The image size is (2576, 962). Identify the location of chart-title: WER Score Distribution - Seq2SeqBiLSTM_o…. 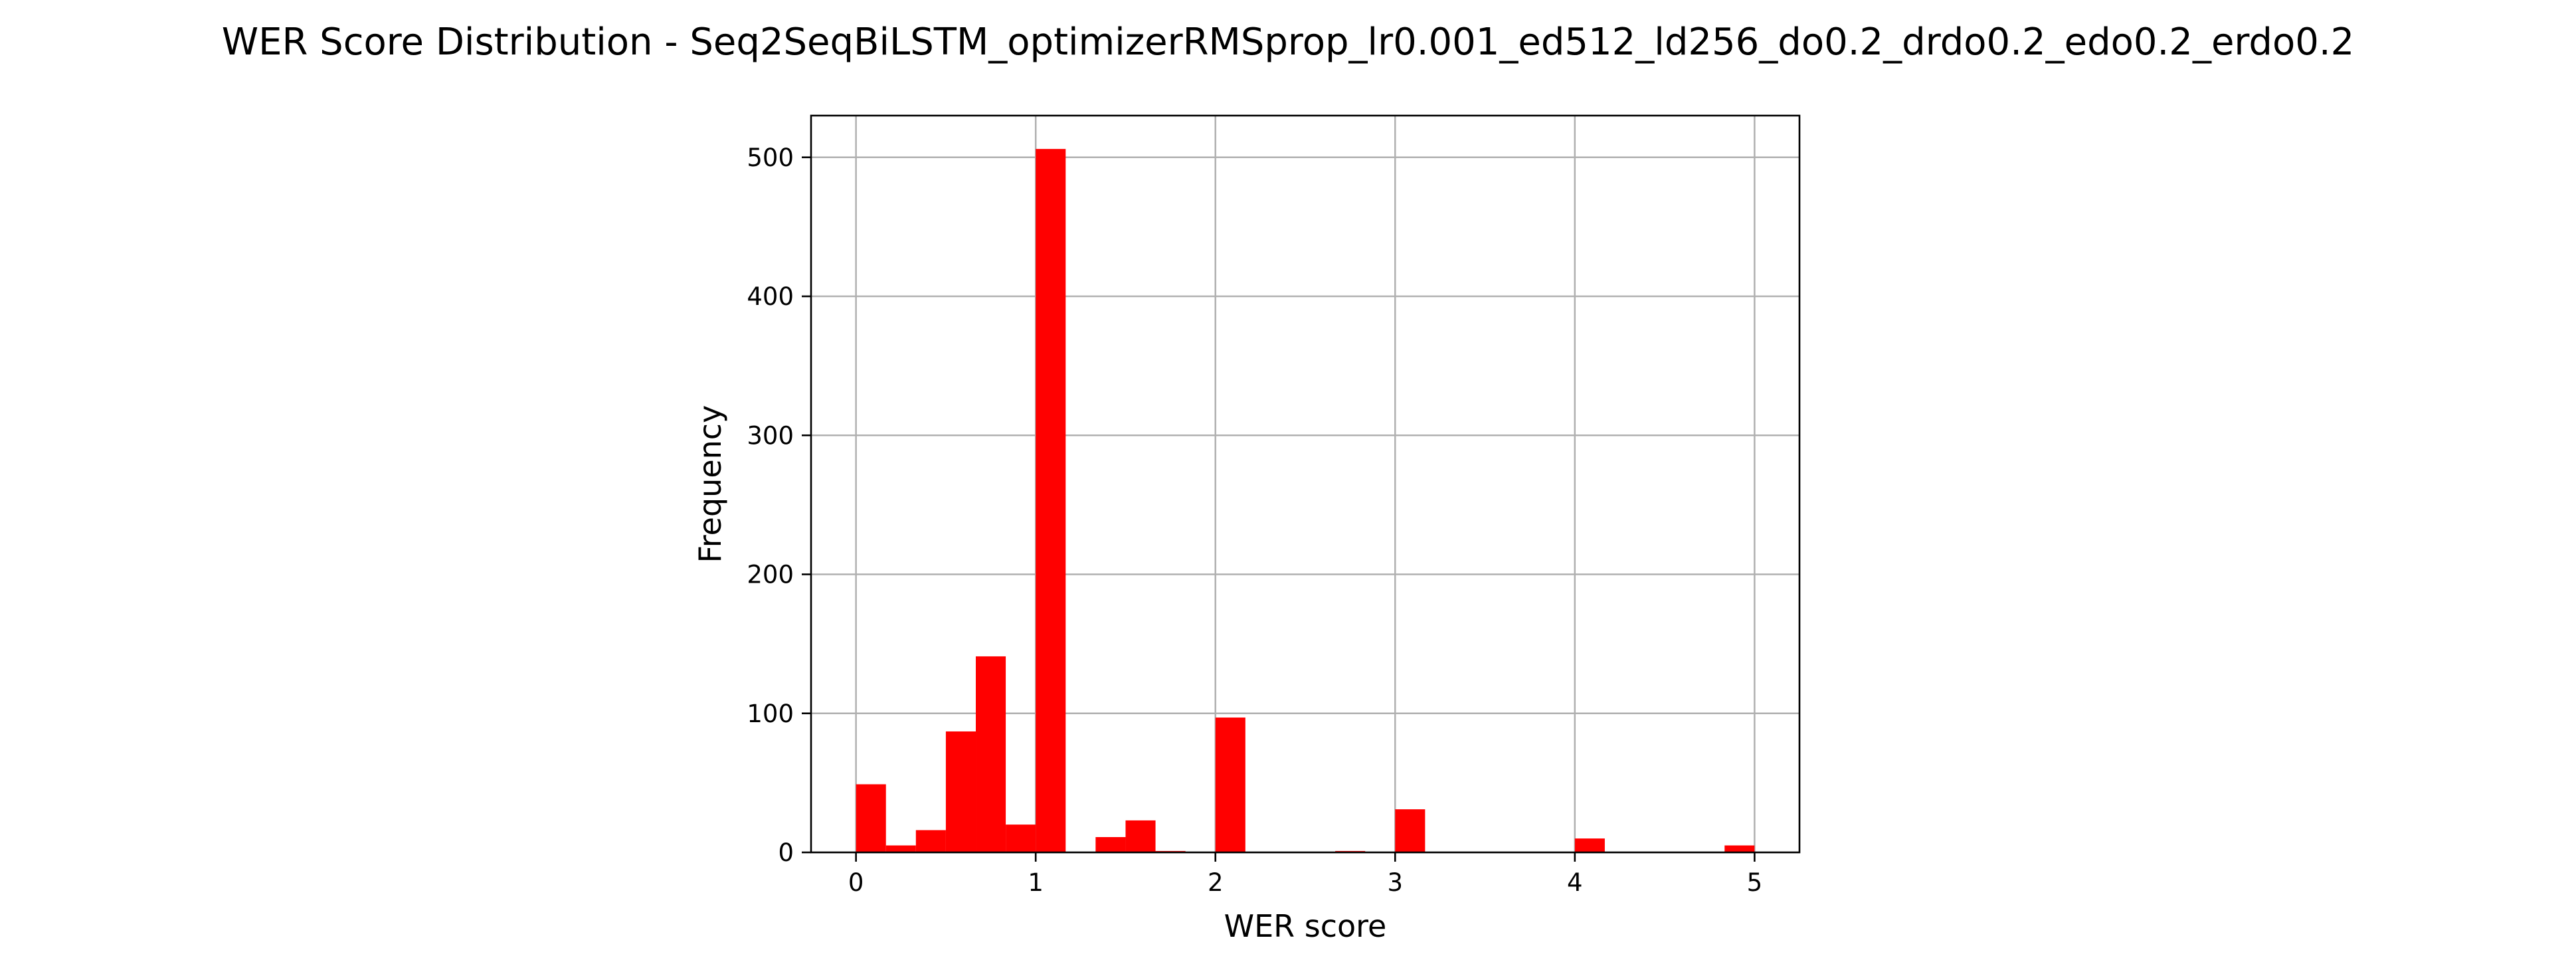
(1288, 43).